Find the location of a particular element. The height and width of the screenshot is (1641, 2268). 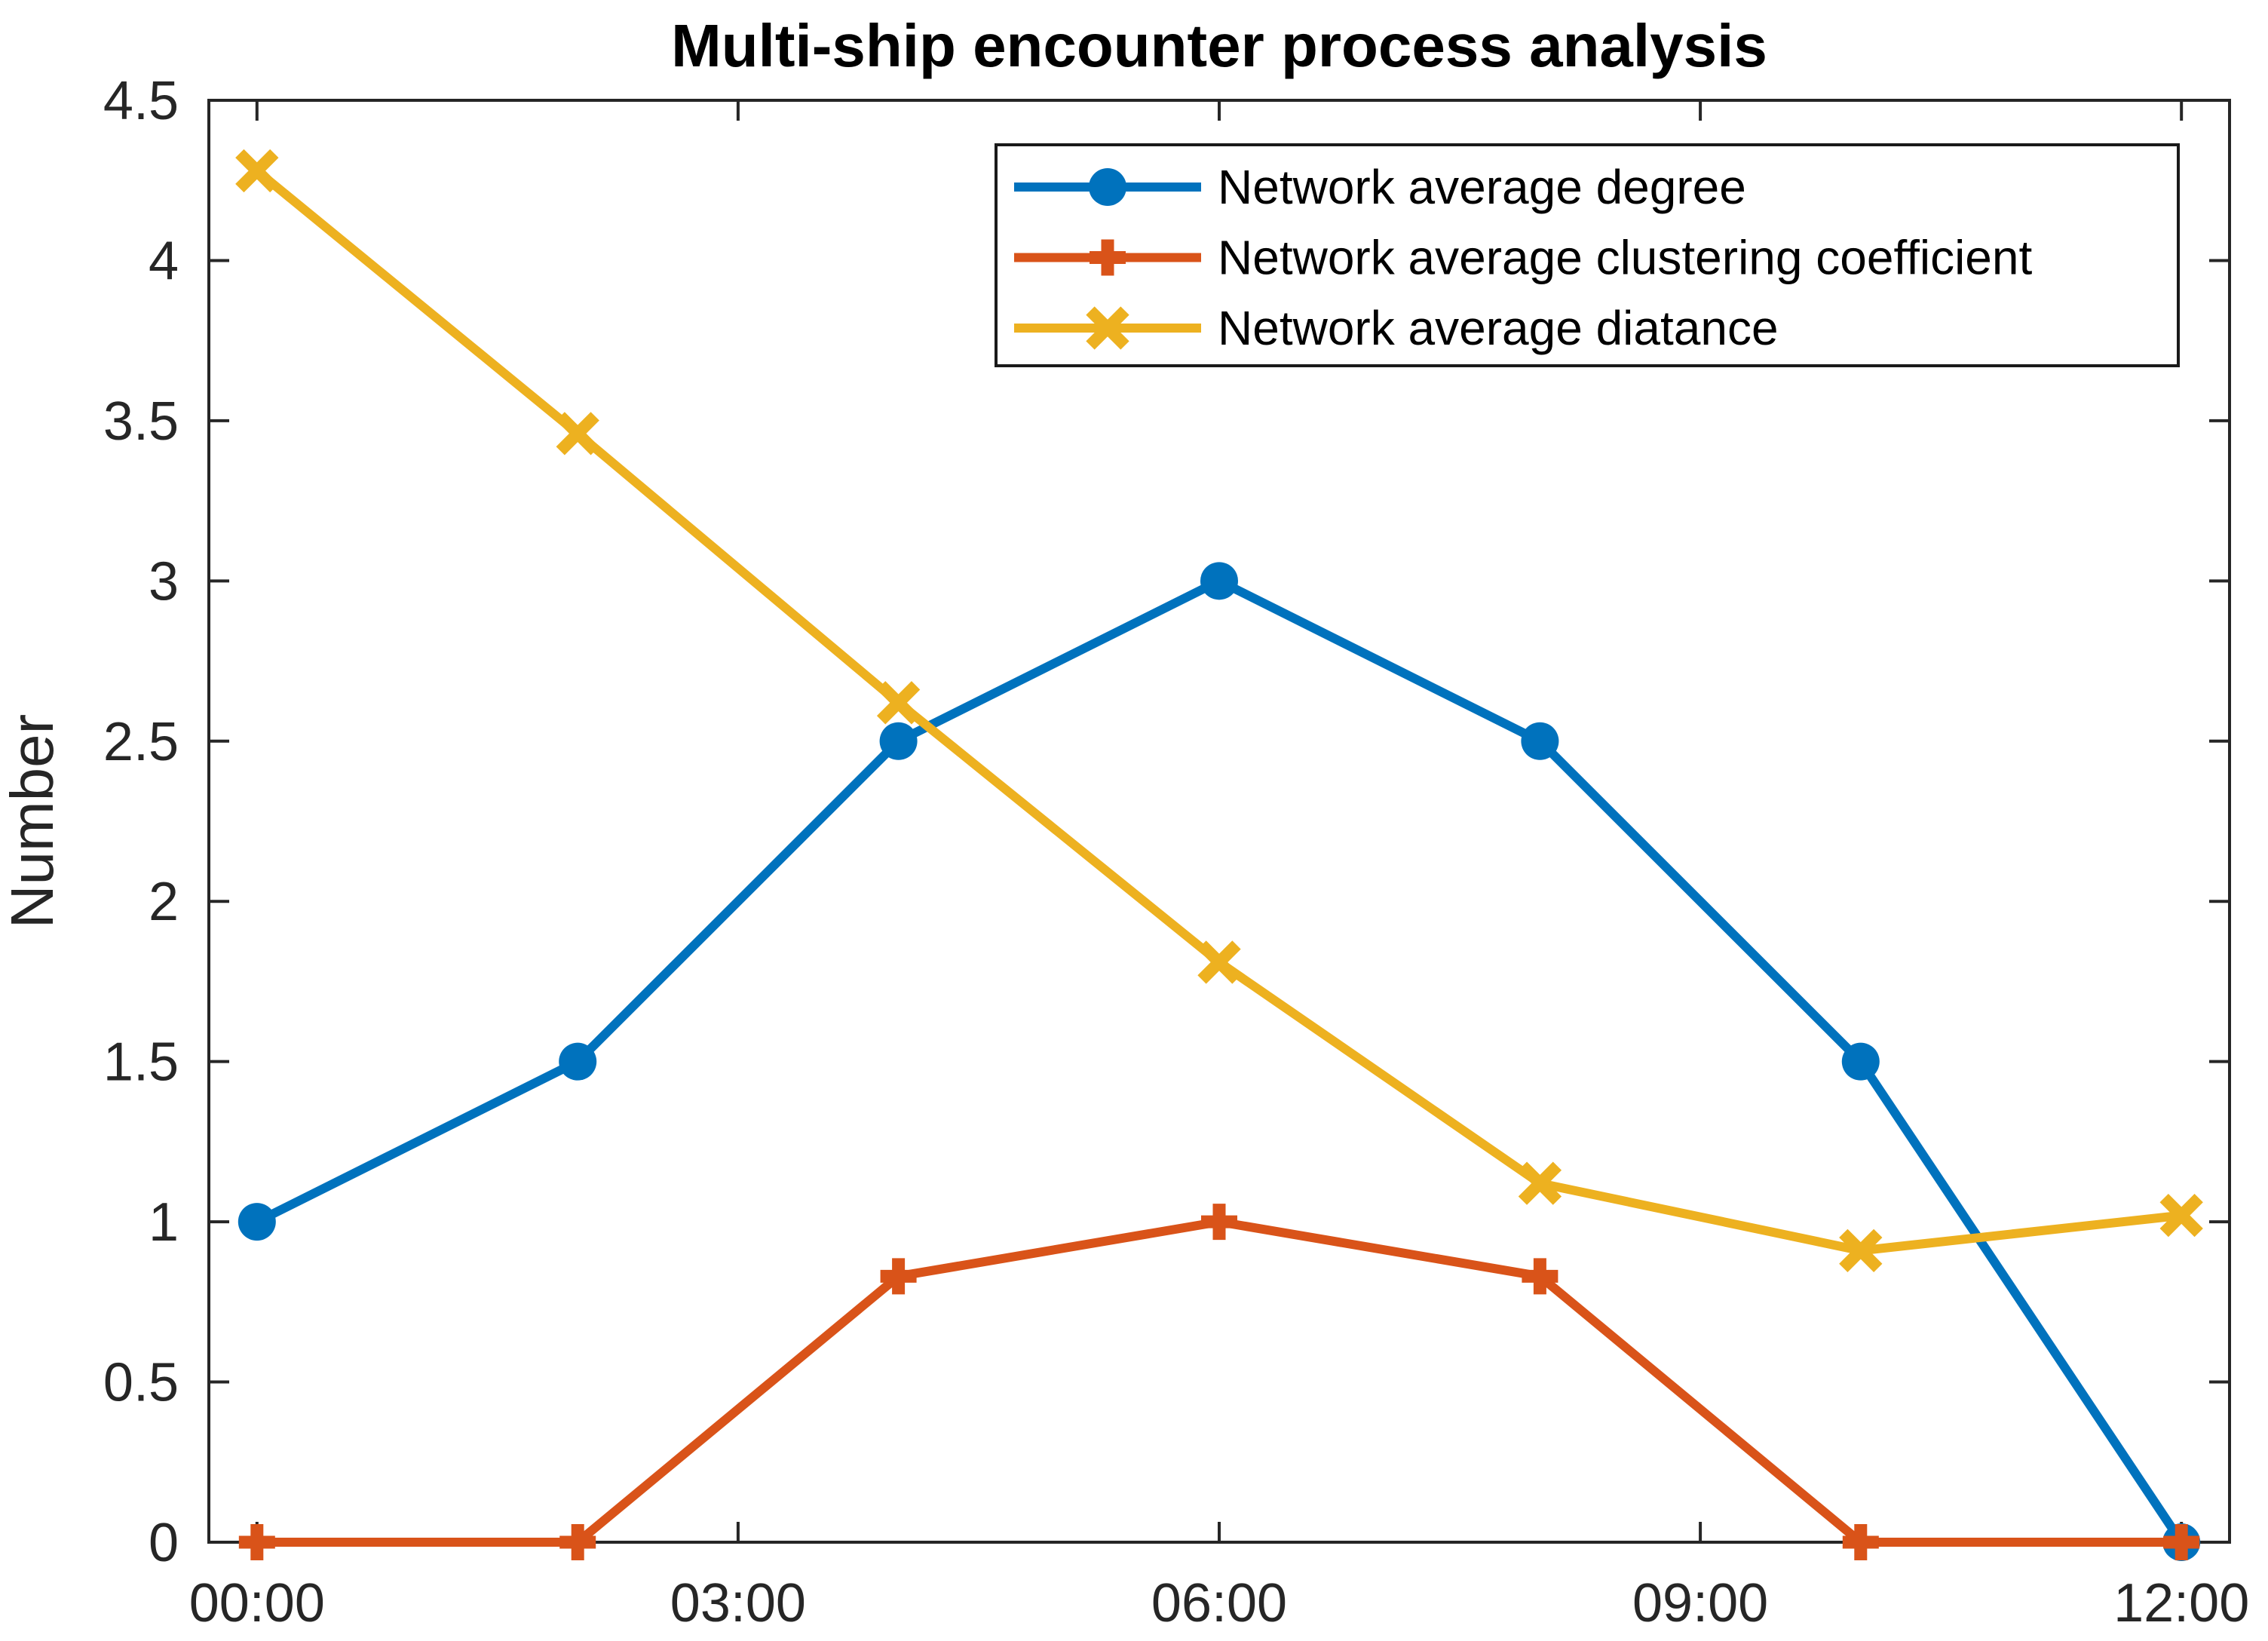

legend-label: Network average clustering coefficient is located at coordinates (1625, 258).